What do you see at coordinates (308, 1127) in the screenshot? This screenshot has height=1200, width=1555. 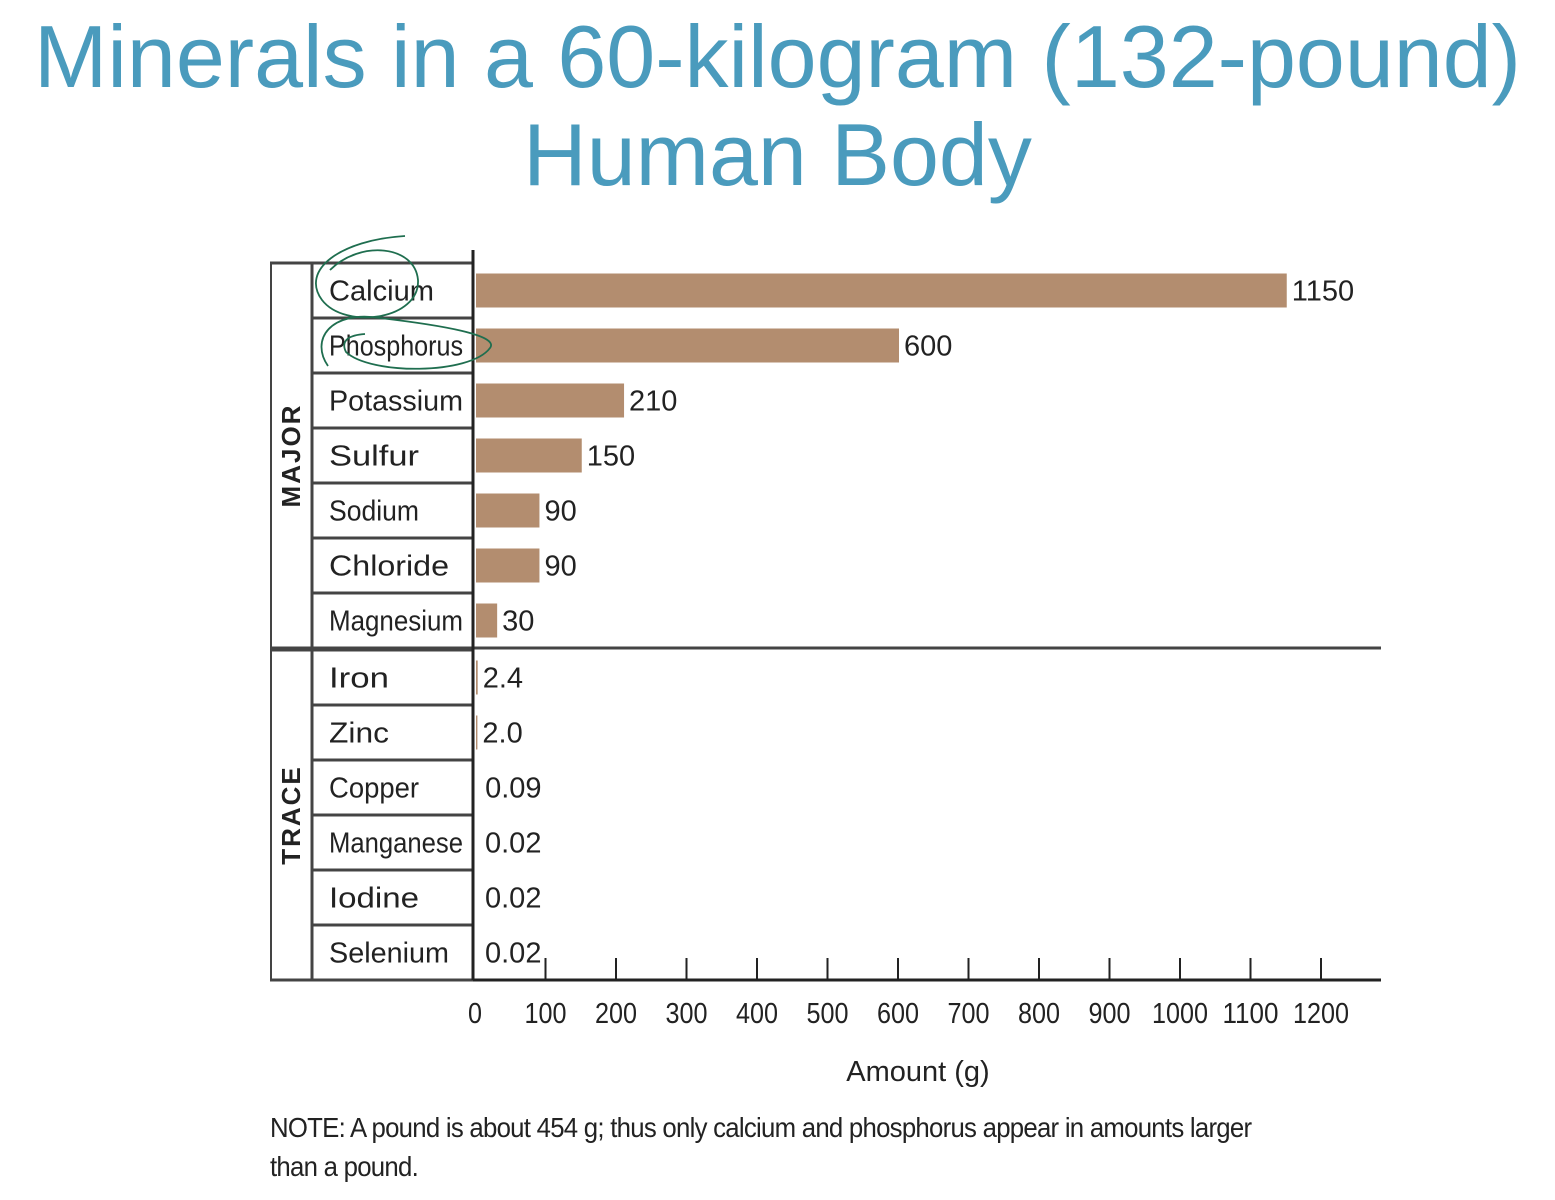 I see `note-label: NOTE:` at bounding box center [308, 1127].